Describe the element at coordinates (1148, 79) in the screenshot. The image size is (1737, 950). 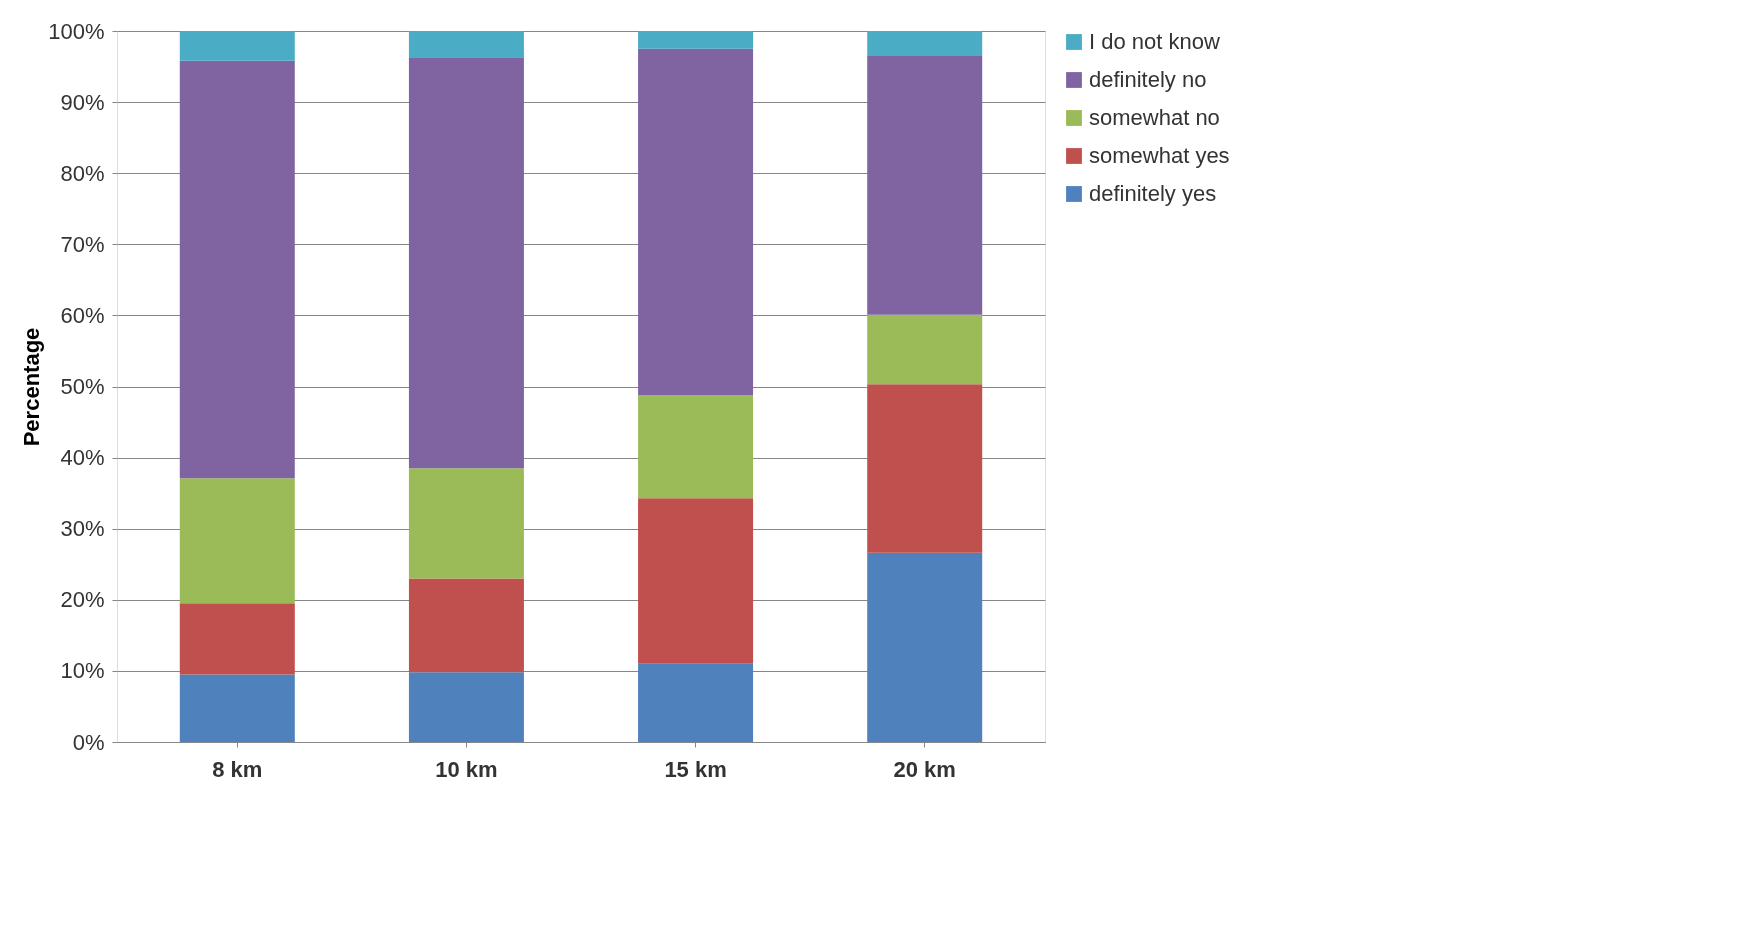
I see `legend-label: definitely no` at that location.